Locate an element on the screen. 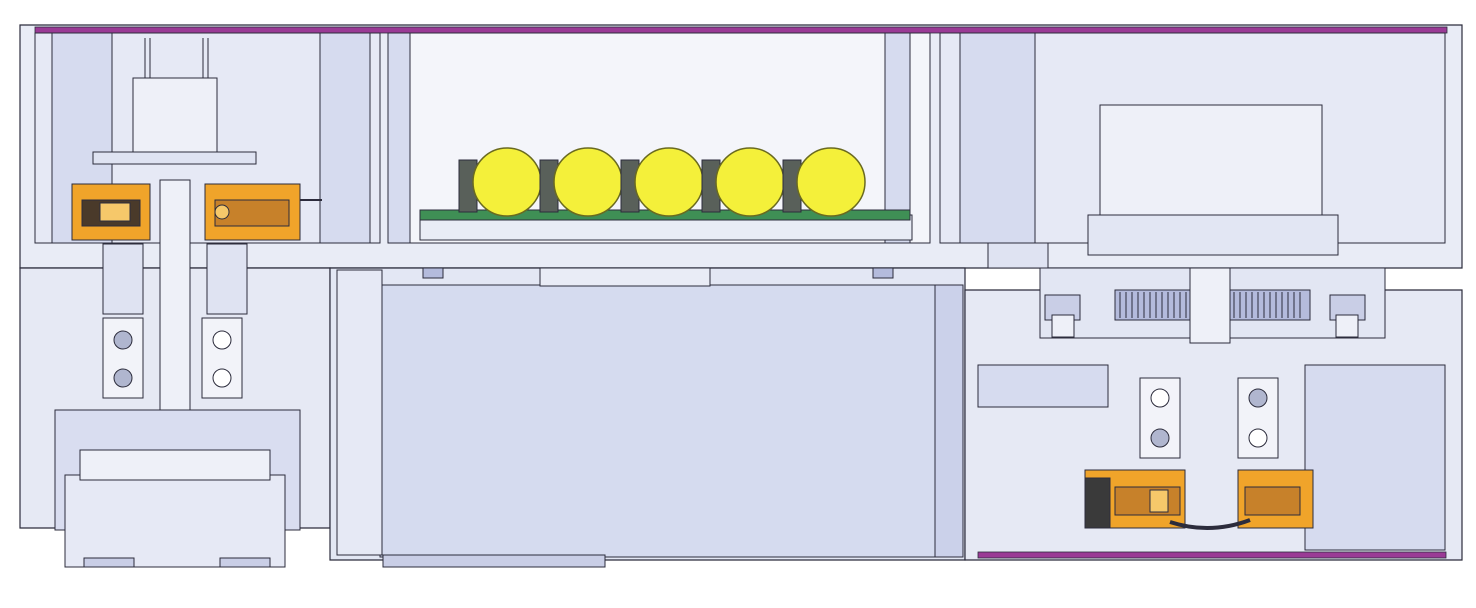  capacitor-group is located at coordinates (662, 182).